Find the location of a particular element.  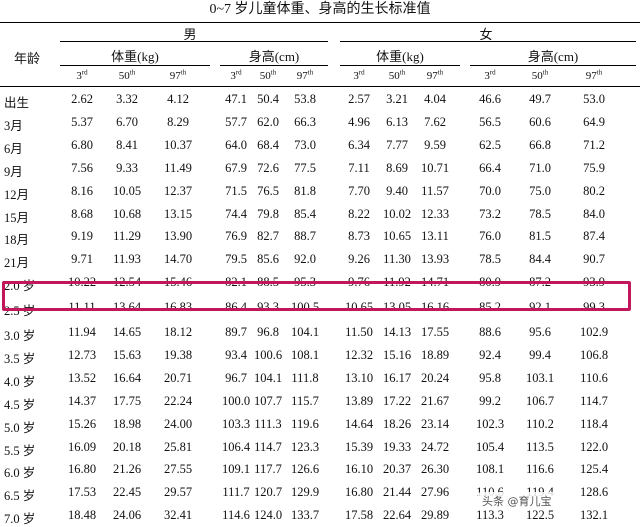

table-cell: 10.37 is located at coordinates (178, 144).